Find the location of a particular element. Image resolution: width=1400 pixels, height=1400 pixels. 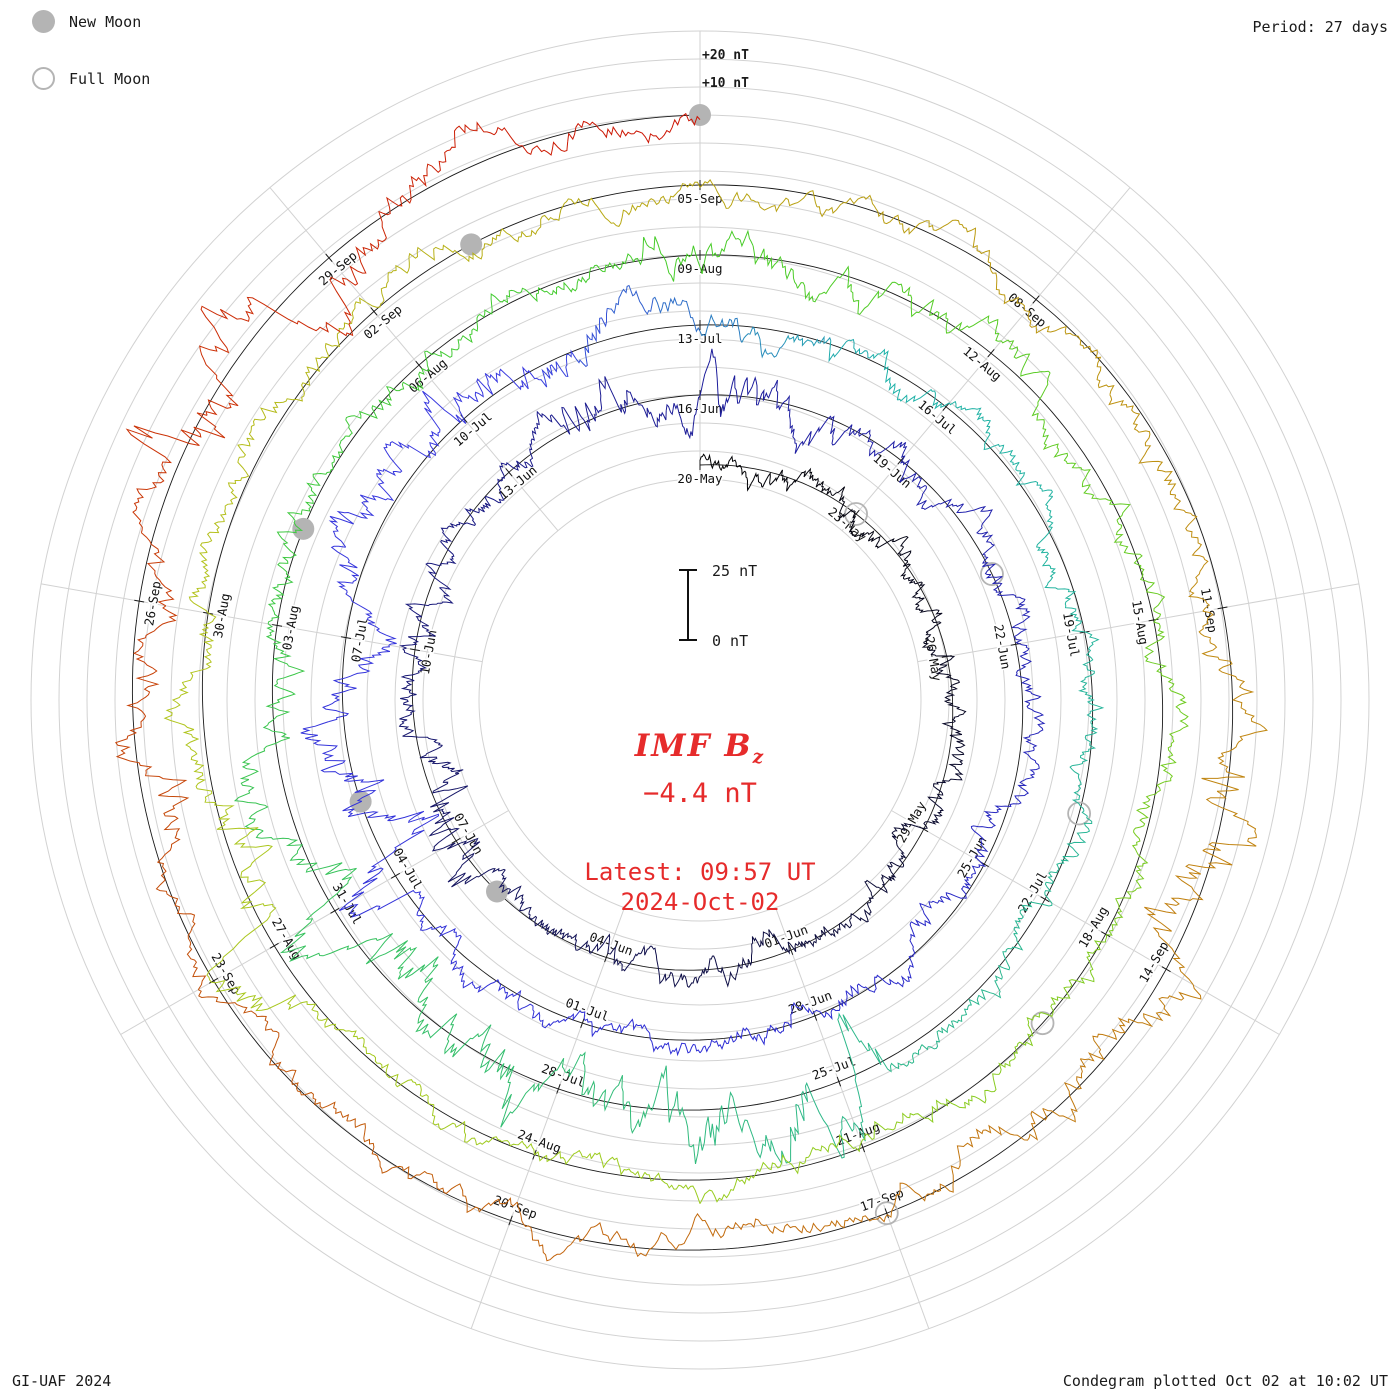

full-moon-marker is located at coordinates (856, 514).